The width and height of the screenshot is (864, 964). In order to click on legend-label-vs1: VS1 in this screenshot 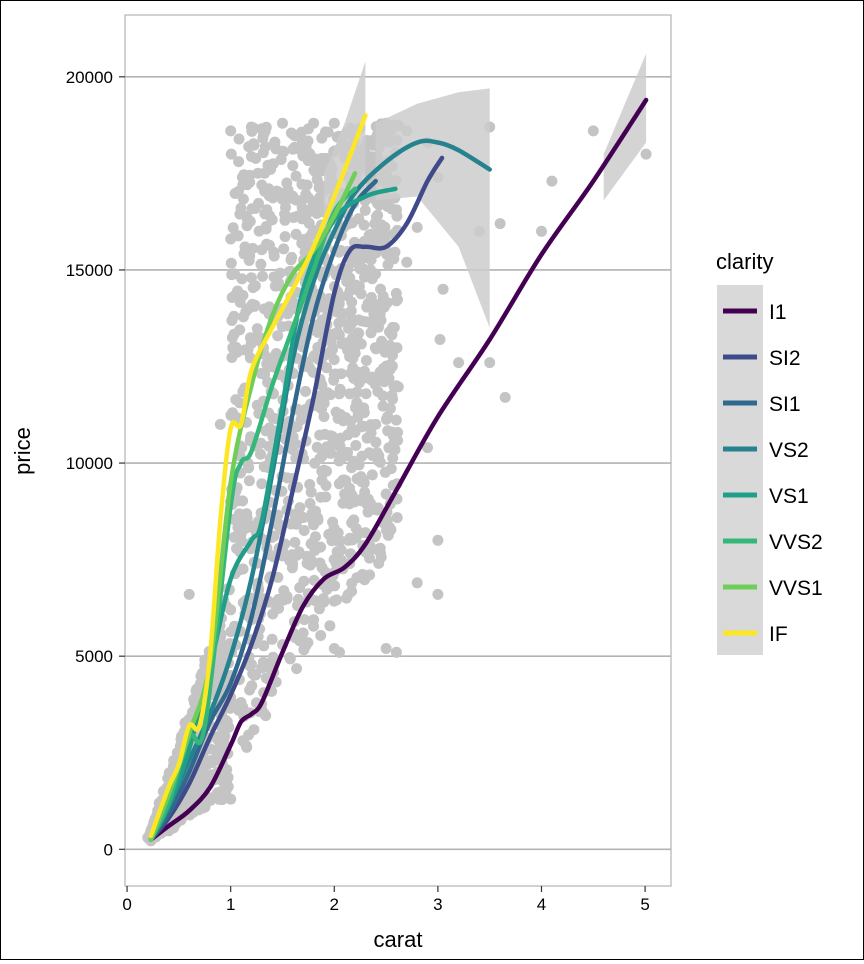, I will do `click(789, 496)`.